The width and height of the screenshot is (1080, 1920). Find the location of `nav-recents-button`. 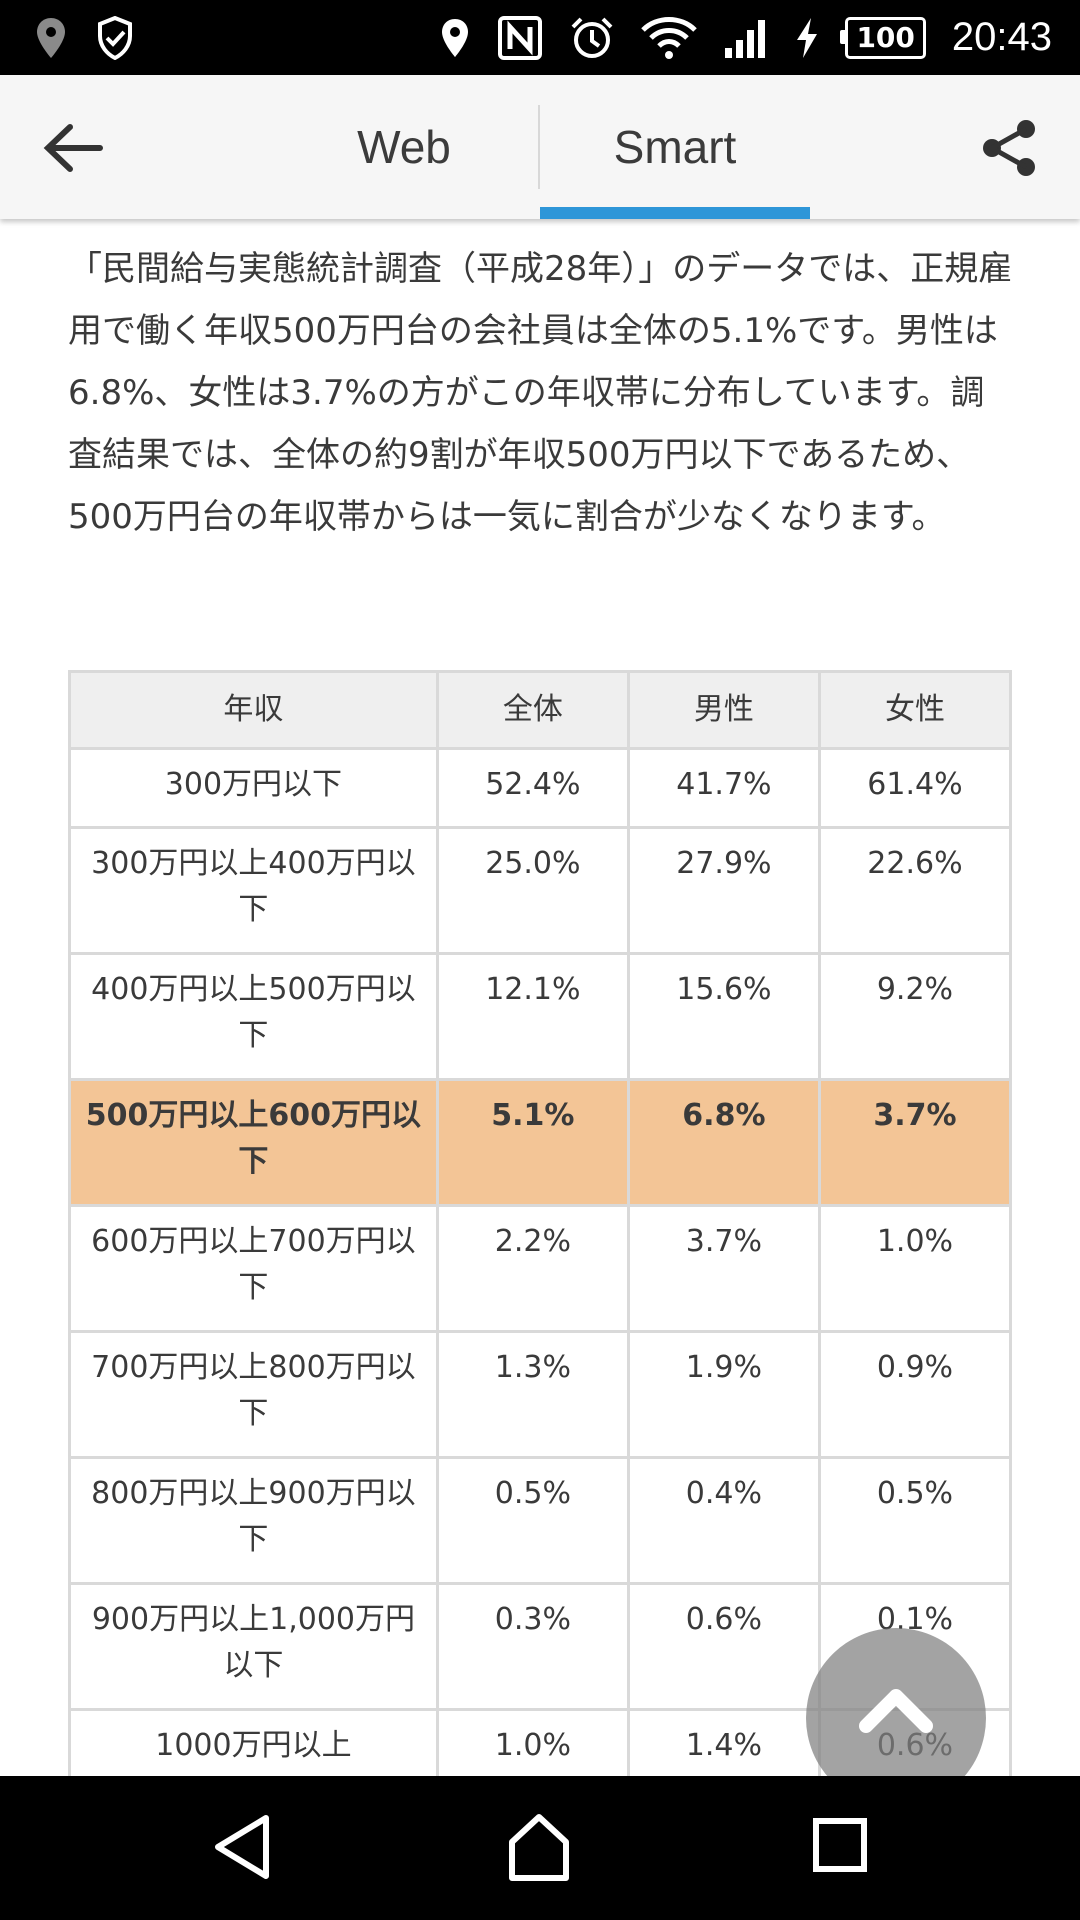

nav-recents-button is located at coordinates (840, 1849).